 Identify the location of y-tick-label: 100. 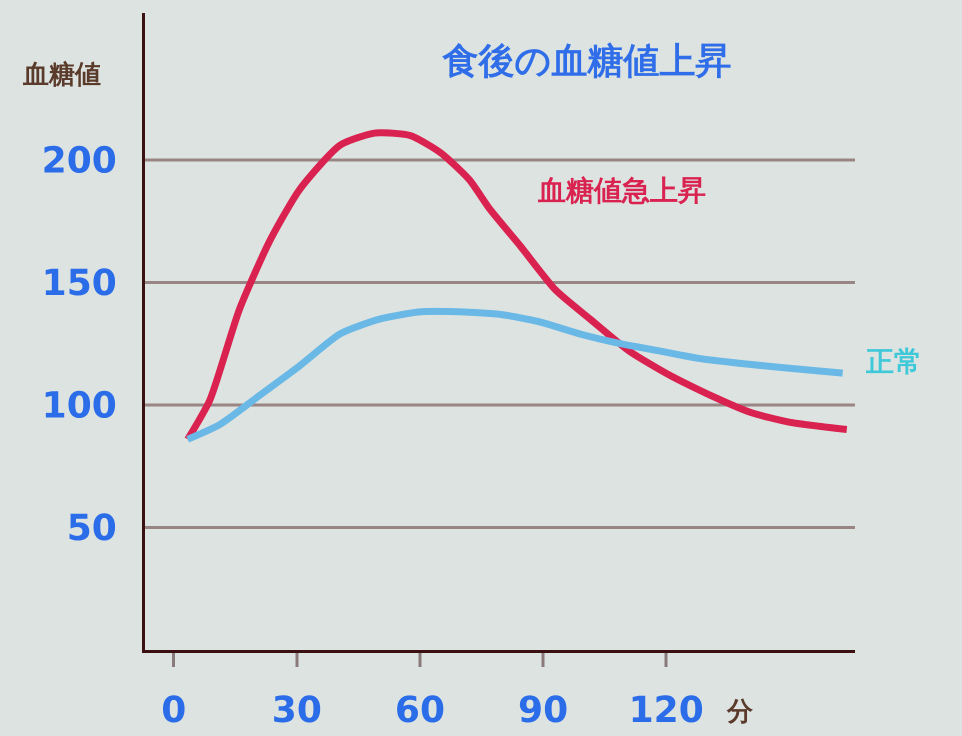
(79, 406).